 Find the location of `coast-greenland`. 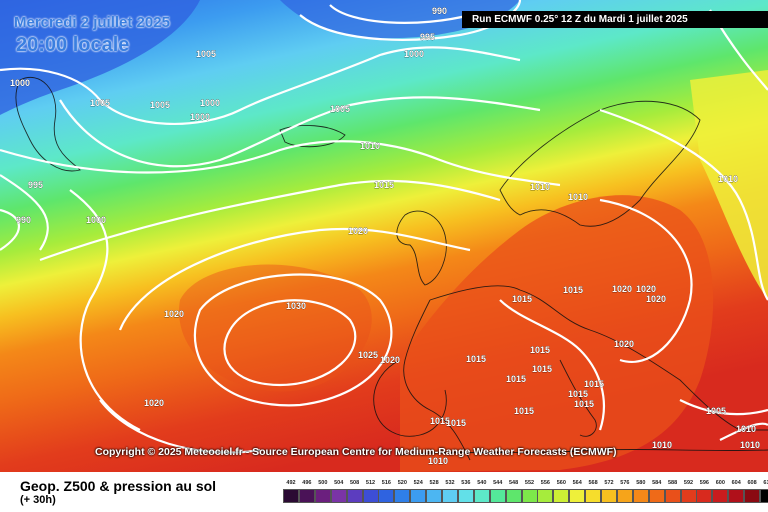

coast-greenland is located at coordinates (48, 124).